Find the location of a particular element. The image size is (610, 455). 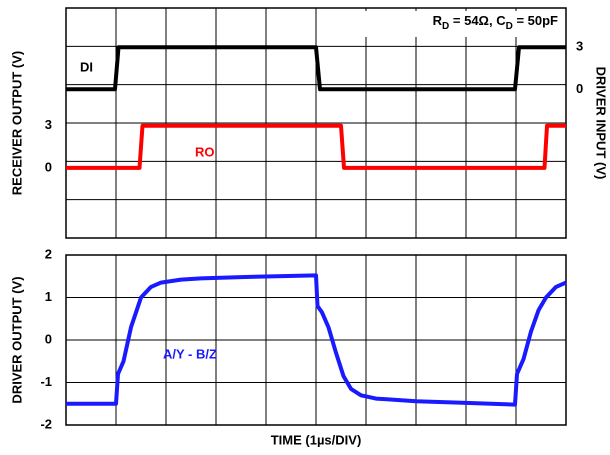

y-tick-label: -2 is located at coordinates (46, 423).